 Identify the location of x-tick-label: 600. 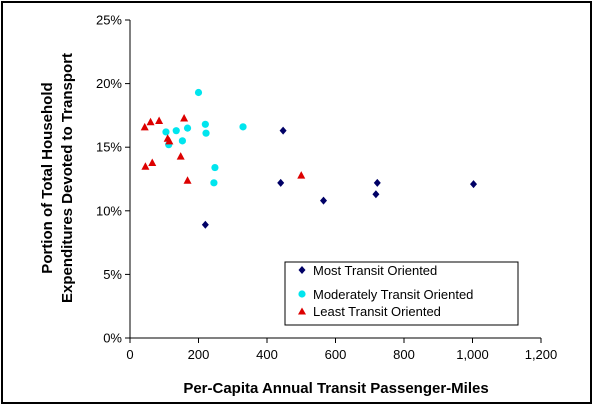
(336, 354).